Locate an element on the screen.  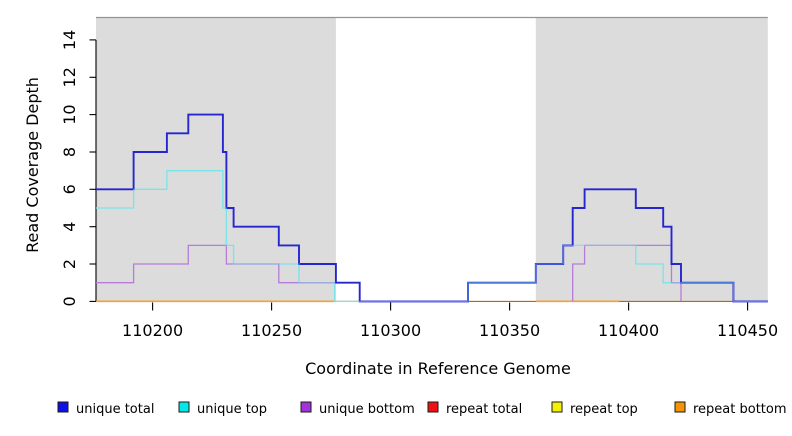
legend-label: repeat top is located at coordinates (604, 409).